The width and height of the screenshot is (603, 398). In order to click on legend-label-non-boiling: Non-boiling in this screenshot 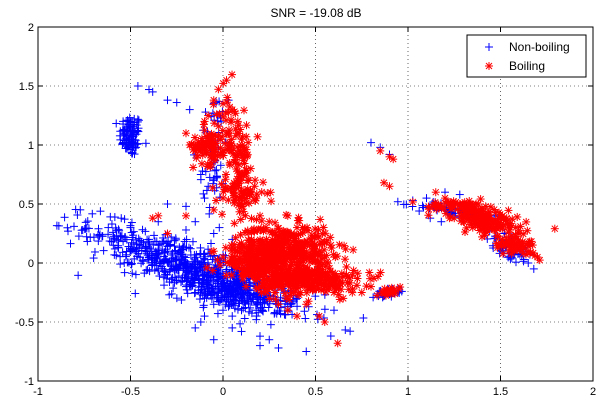, I will do `click(539, 47)`.